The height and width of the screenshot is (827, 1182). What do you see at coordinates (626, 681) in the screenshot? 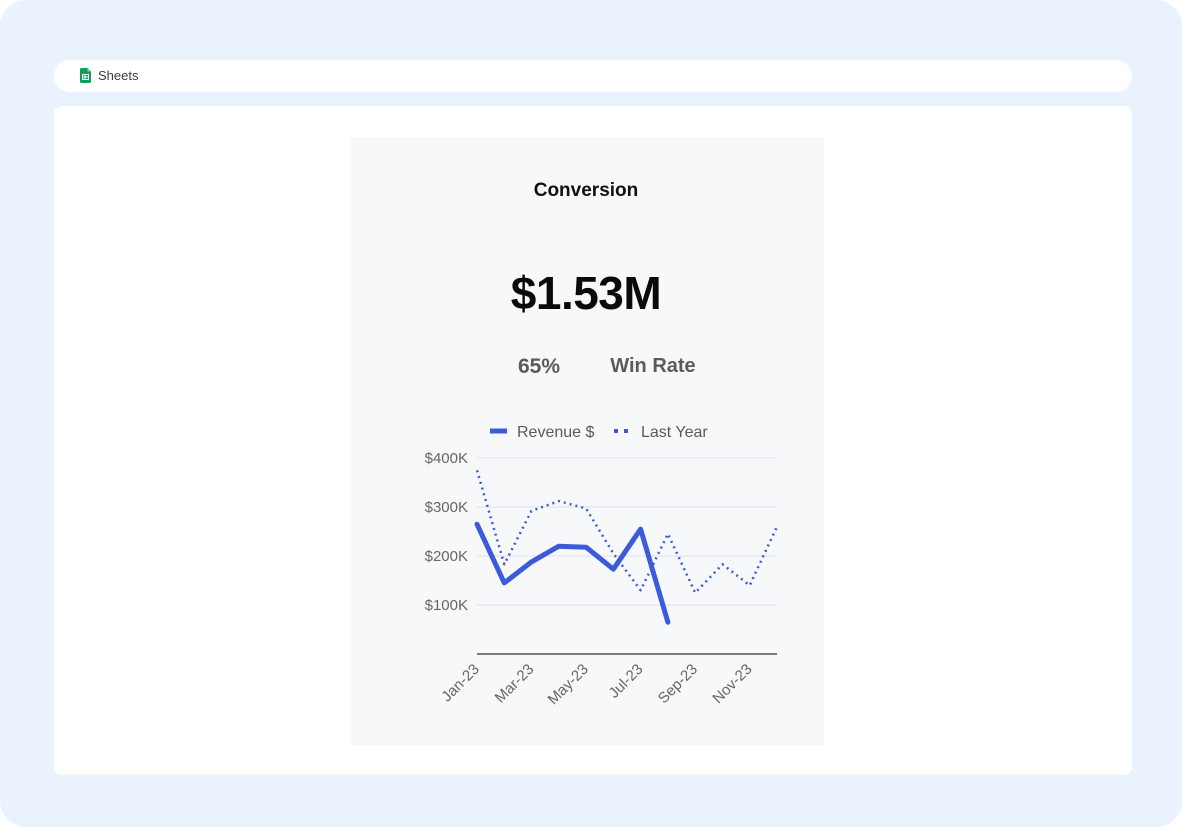
I see `x-tick-label: Jul-23` at bounding box center [626, 681].